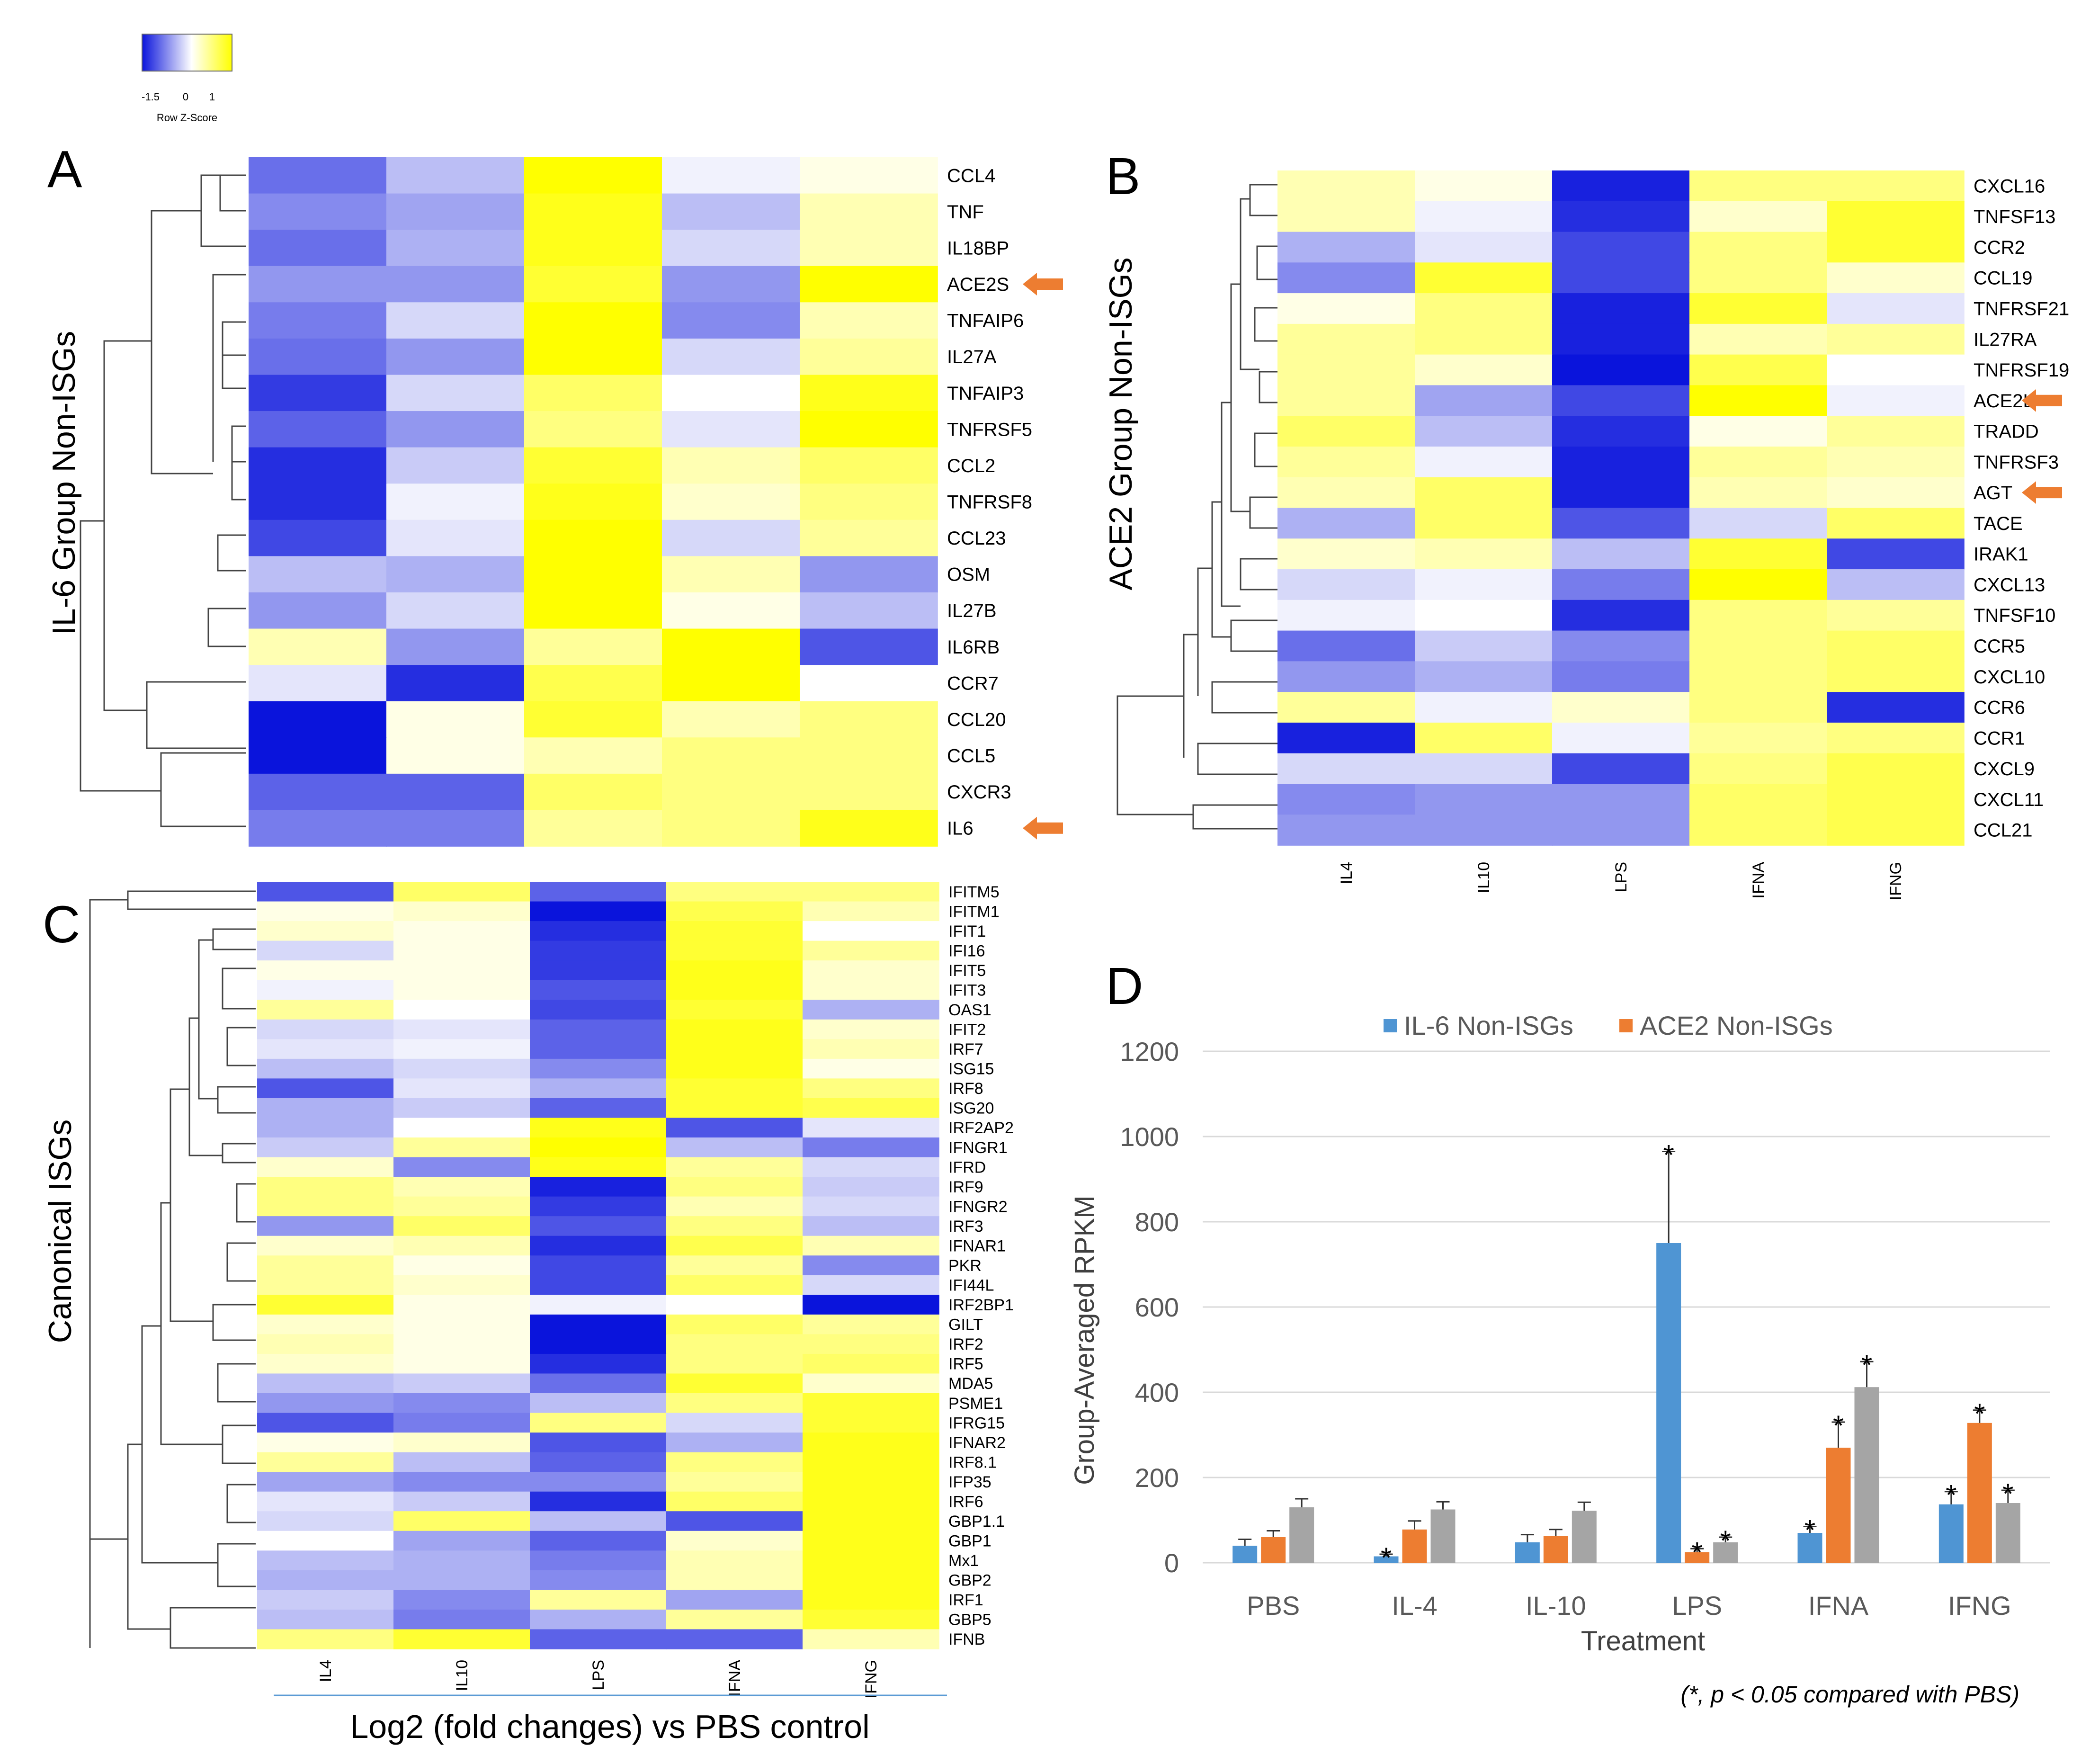 The width and height of the screenshot is (2081, 1764). Describe the element at coordinates (981, 1305) in the screenshot. I see `row-label: IRF2BP1` at that location.